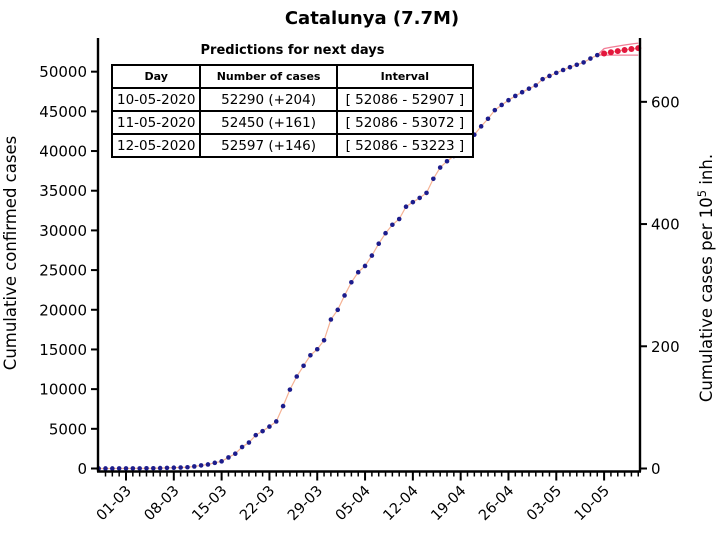  I want to click on x-axis-tick-label: 22-03, so click(257, 503).